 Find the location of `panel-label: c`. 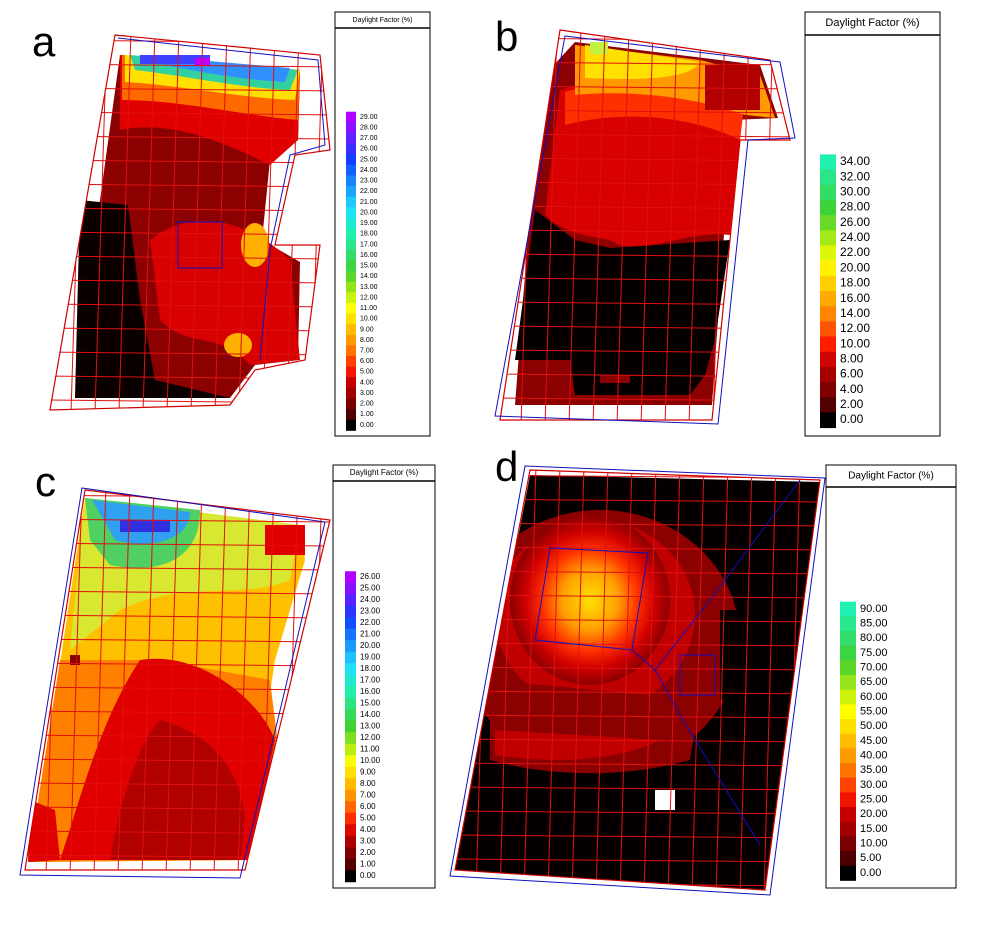

panel-label: c is located at coordinates (45, 481).